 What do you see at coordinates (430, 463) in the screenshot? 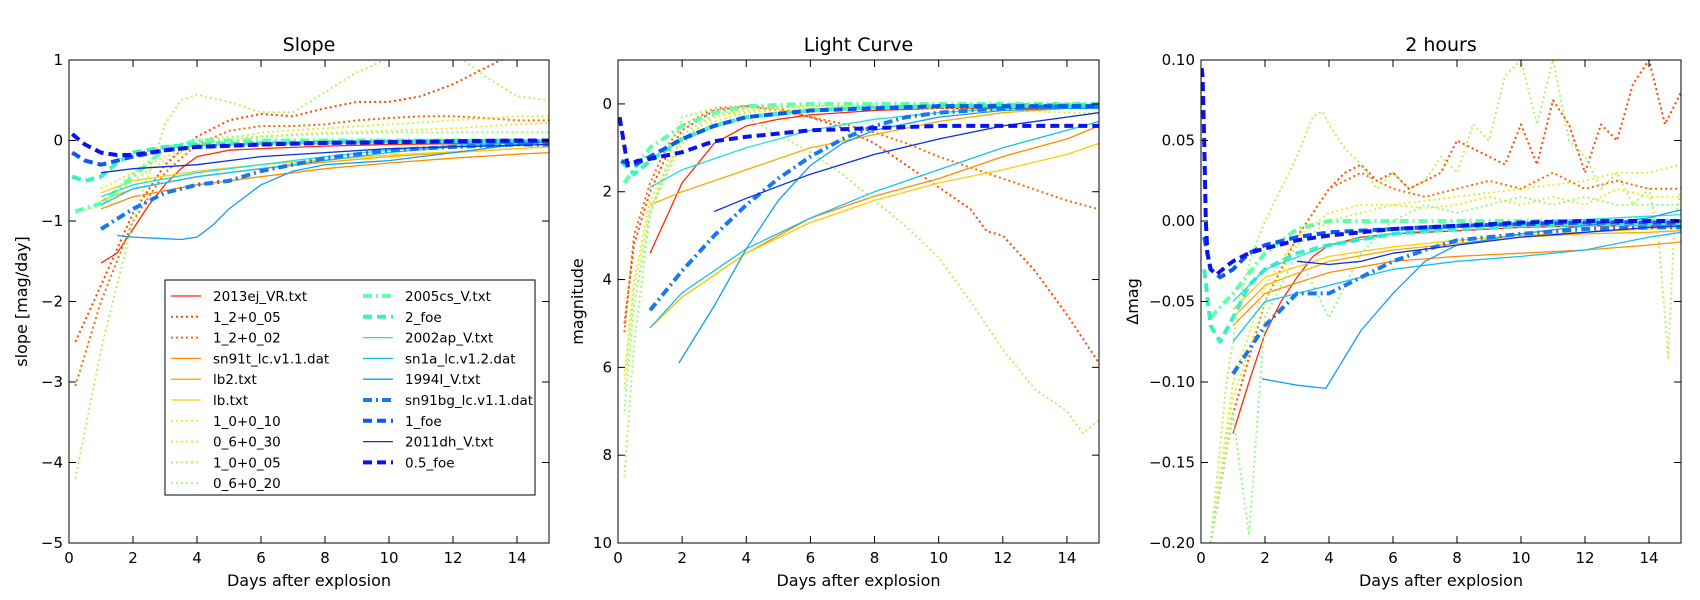
I see `legend-entry: 0.5_foe` at bounding box center [430, 463].